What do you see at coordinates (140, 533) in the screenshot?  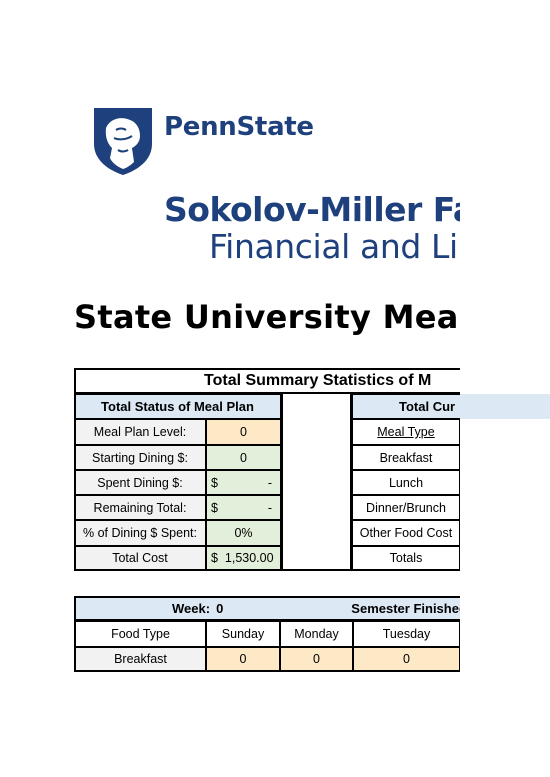 I see `percent-spent-label: % of Dining $ Spent:` at bounding box center [140, 533].